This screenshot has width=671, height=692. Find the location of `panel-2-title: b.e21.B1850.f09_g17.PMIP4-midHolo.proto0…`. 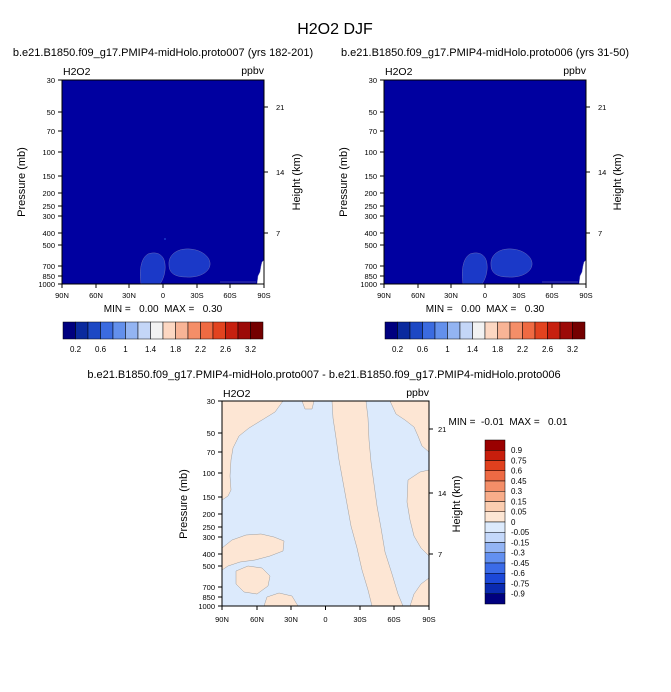

panel-2-title: b.e21.B1850.f09_g17.PMIP4-midHolo.proto0… is located at coordinates (485, 53).